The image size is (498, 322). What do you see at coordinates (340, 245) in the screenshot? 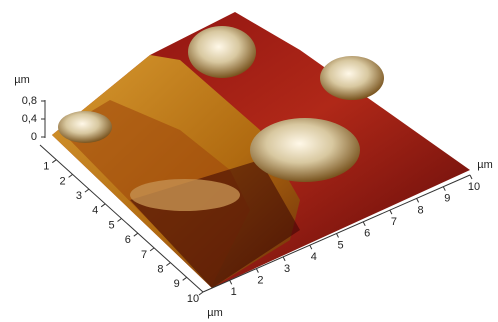
I see `y-tick-label: 5` at bounding box center [340, 245].